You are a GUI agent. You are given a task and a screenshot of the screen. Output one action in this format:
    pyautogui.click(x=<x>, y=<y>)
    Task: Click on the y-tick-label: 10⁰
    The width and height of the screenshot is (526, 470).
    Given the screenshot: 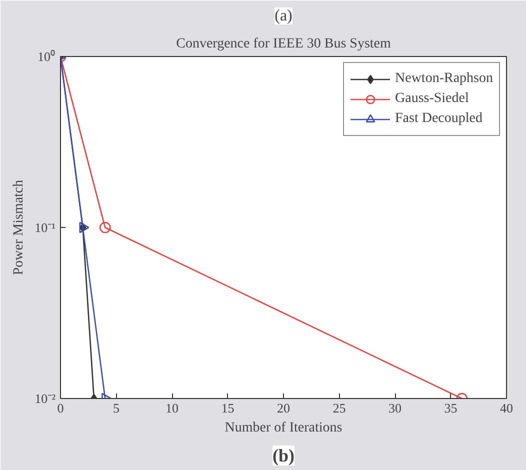 What is the action you would take?
    pyautogui.click(x=47, y=56)
    